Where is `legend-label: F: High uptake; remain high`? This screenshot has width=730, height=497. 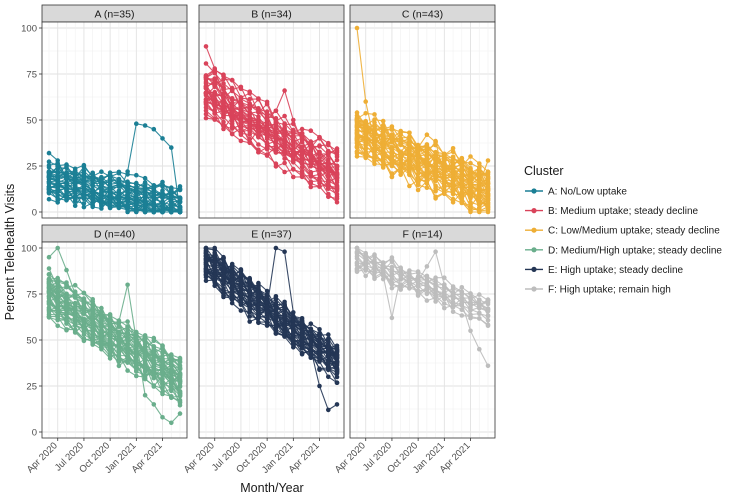
legend-label: F: High uptake; remain high is located at coordinates (609, 290).